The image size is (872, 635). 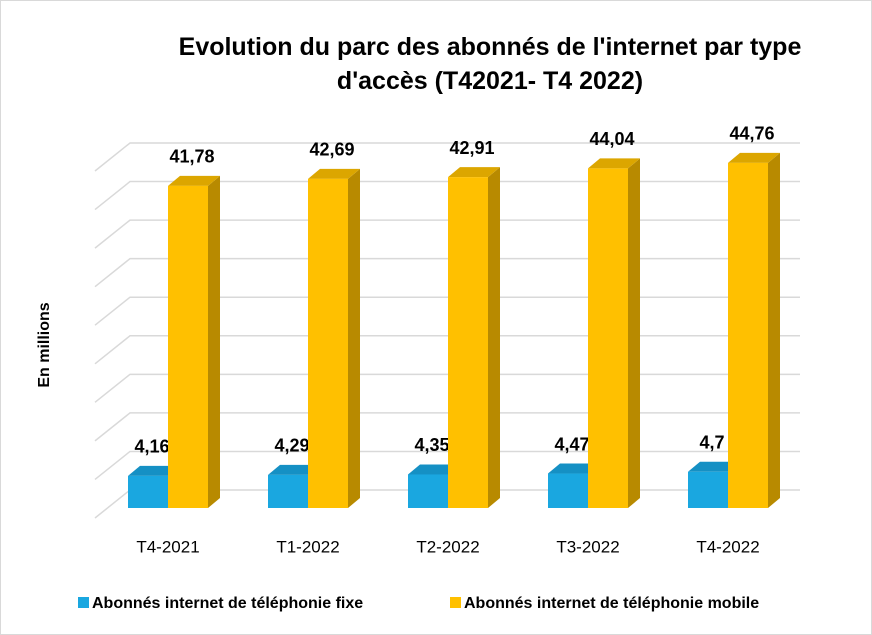 What do you see at coordinates (167, 546) in the screenshot?
I see `x-tick-label: T4-2021` at bounding box center [167, 546].